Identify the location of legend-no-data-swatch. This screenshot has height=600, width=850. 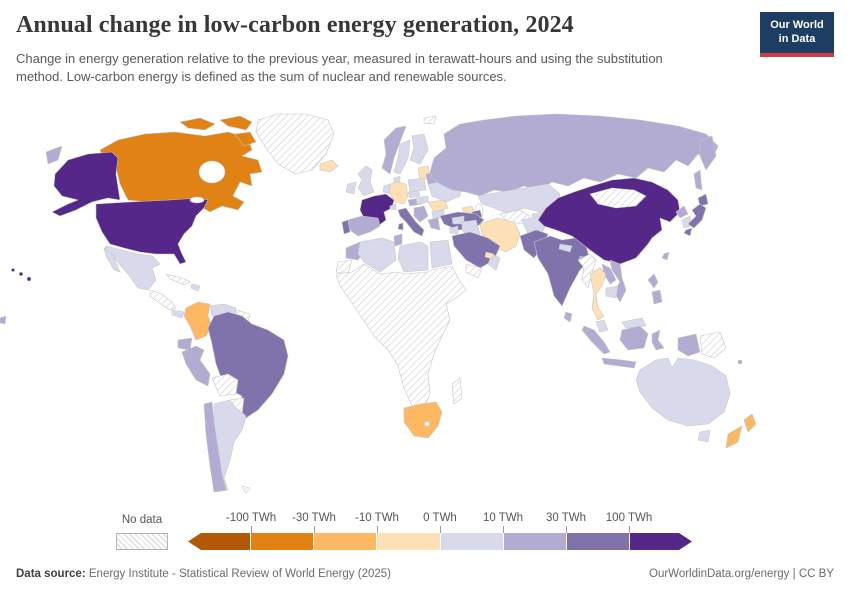
(142, 541).